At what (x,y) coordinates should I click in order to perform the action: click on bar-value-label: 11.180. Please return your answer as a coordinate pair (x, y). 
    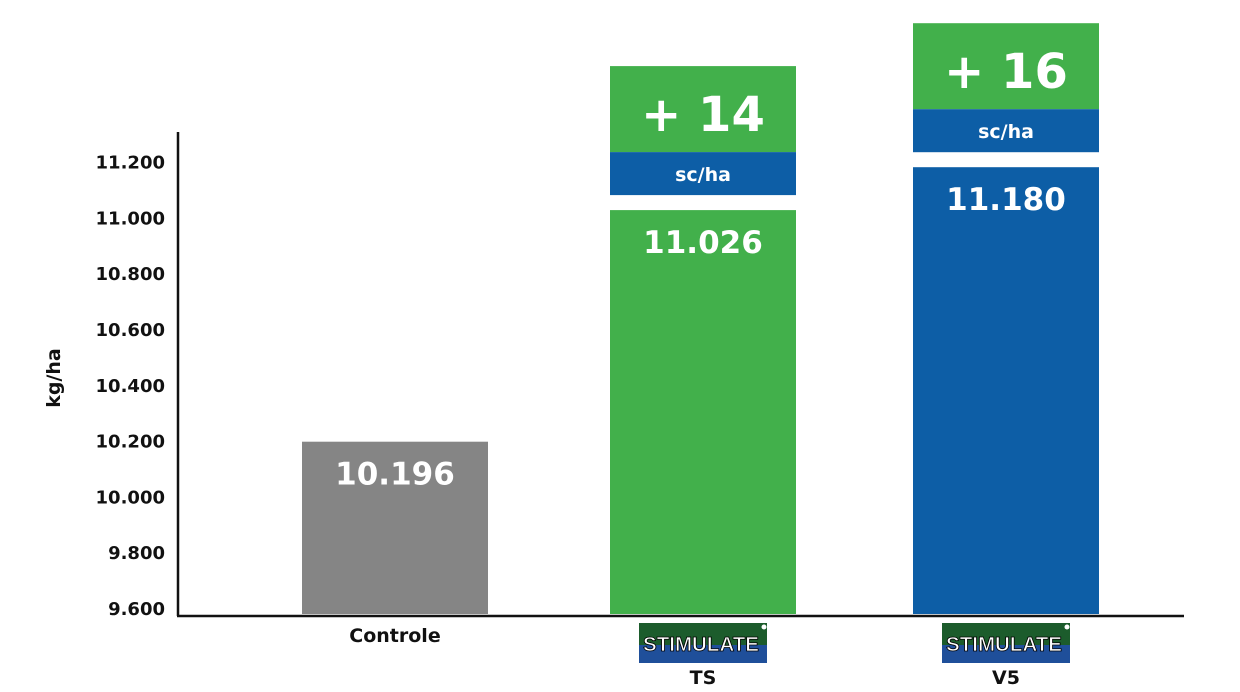
    Looking at the image, I should click on (1006, 200).